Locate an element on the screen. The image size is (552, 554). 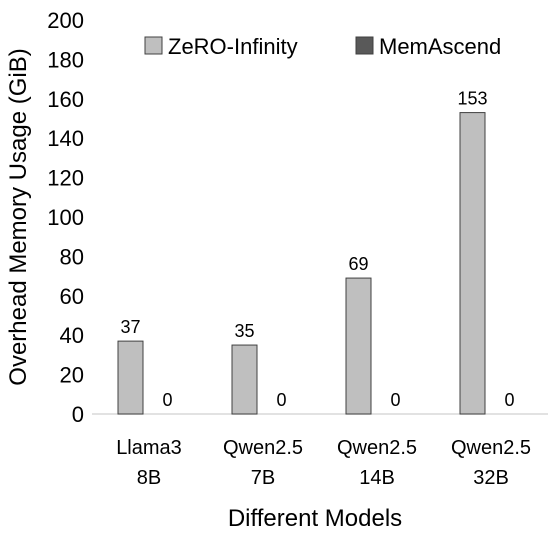
x-tick-label: 32B is located at coordinates (491, 478).